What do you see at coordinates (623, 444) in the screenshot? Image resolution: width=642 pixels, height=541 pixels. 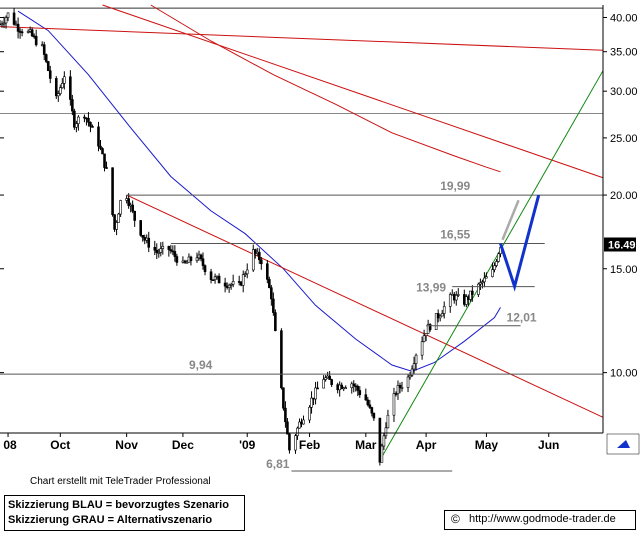 I see `corner-arrow` at bounding box center [623, 444].